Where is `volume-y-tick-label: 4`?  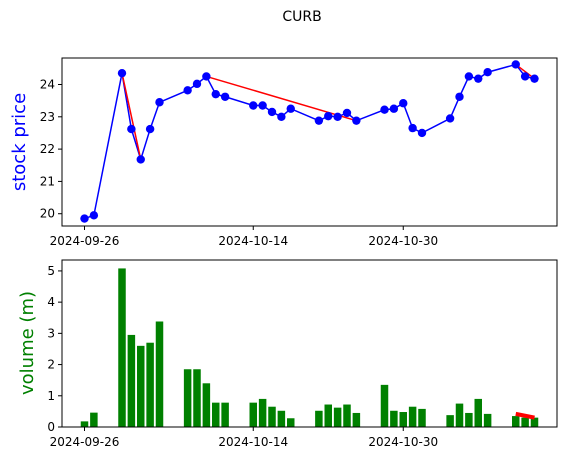
volume-y-tick-label: 4 is located at coordinates (51, 302).